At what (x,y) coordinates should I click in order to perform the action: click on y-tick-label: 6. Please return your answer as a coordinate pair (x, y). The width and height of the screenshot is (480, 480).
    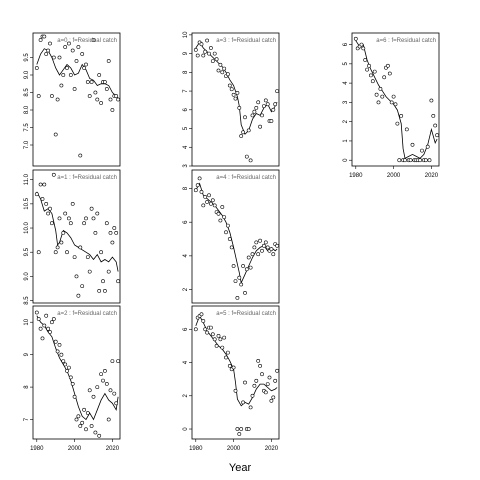
    Looking at the image, I should click on (186, 109).